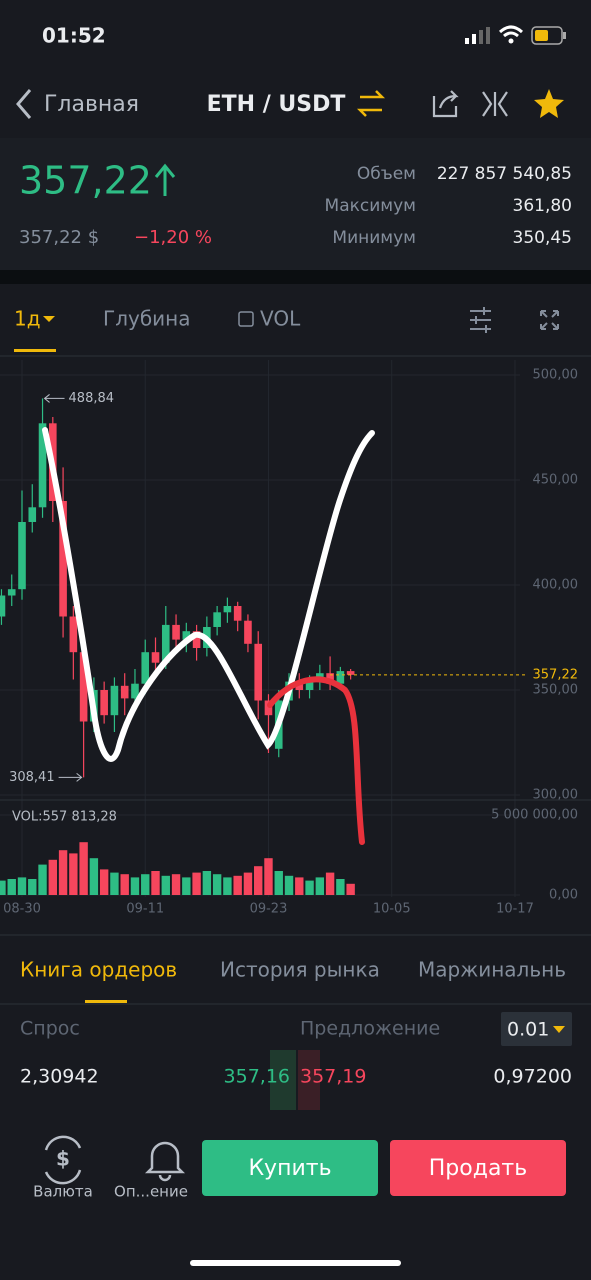 This screenshot has height=1280, width=591. What do you see at coordinates (556, 795) in the screenshot?
I see `y-tick-label: 300,00` at bounding box center [556, 795].